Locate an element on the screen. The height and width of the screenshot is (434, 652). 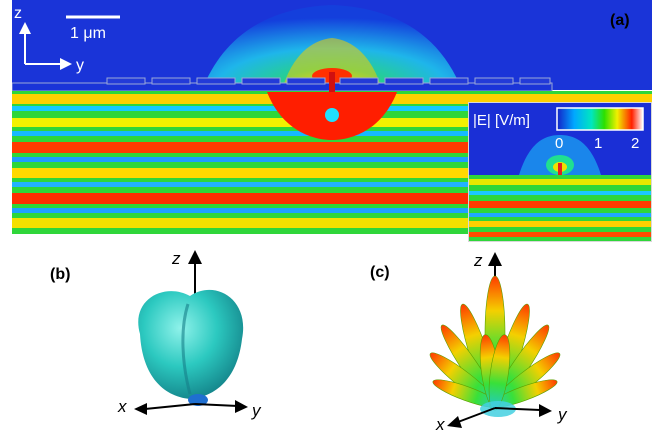
panel-c-label: (c) is located at coordinates (380, 272).